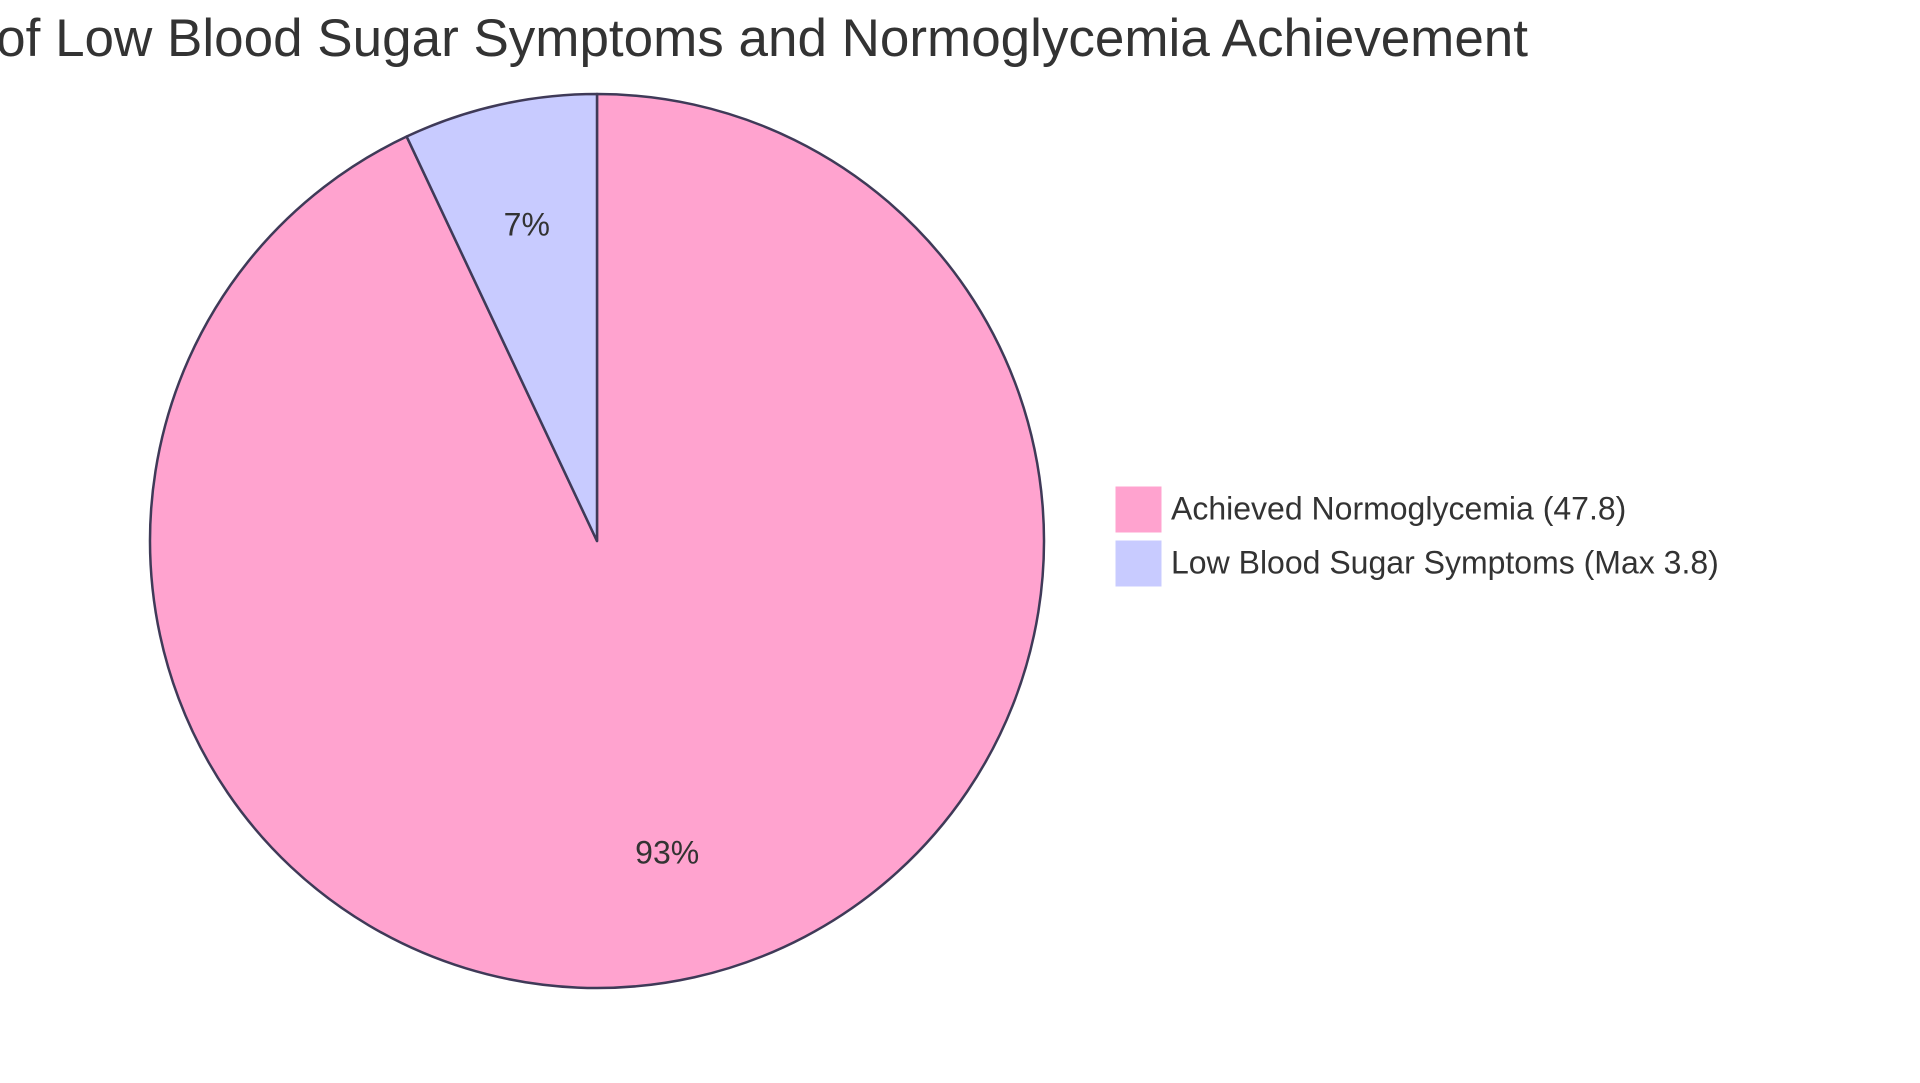  I want to click on legend-label: Low Blood Sugar Symptoms (Max 3.8), so click(1445, 562).